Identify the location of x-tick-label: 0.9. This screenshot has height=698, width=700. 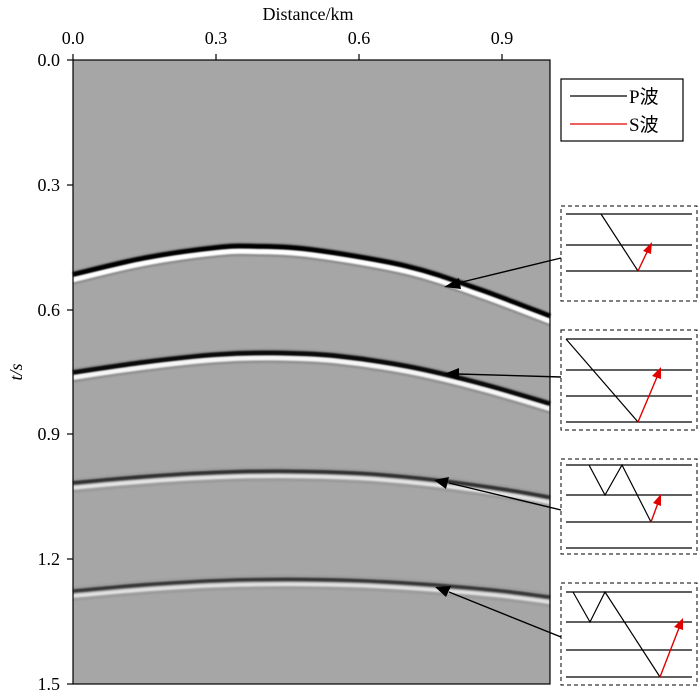
(502, 38).